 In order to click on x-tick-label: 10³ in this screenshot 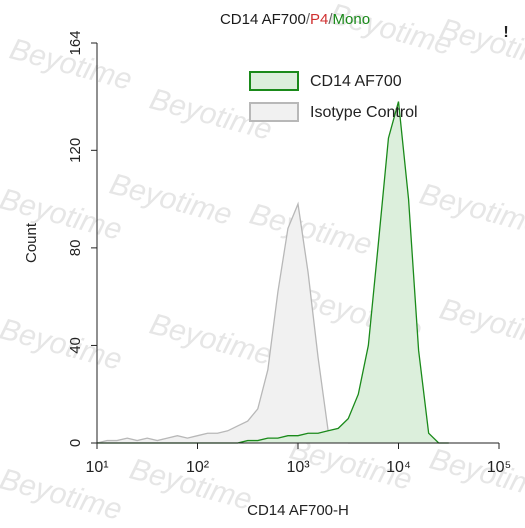, I will do `click(298, 467)`.